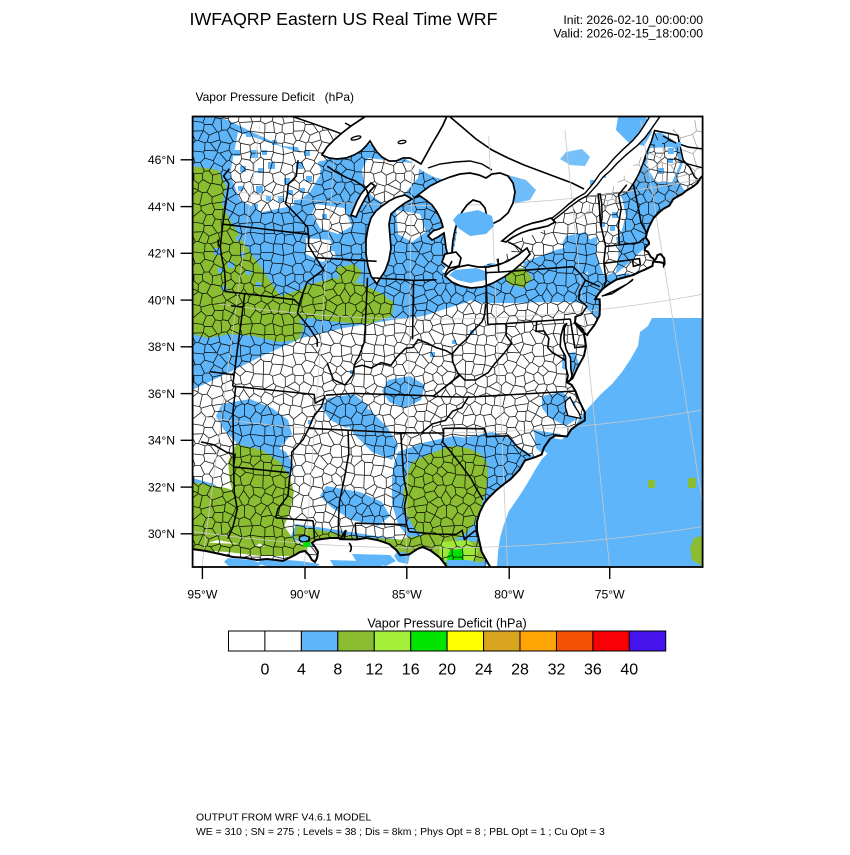 Image resolution: width=850 pixels, height=855 pixels. I want to click on svg-text: 80°W, so click(509, 595).